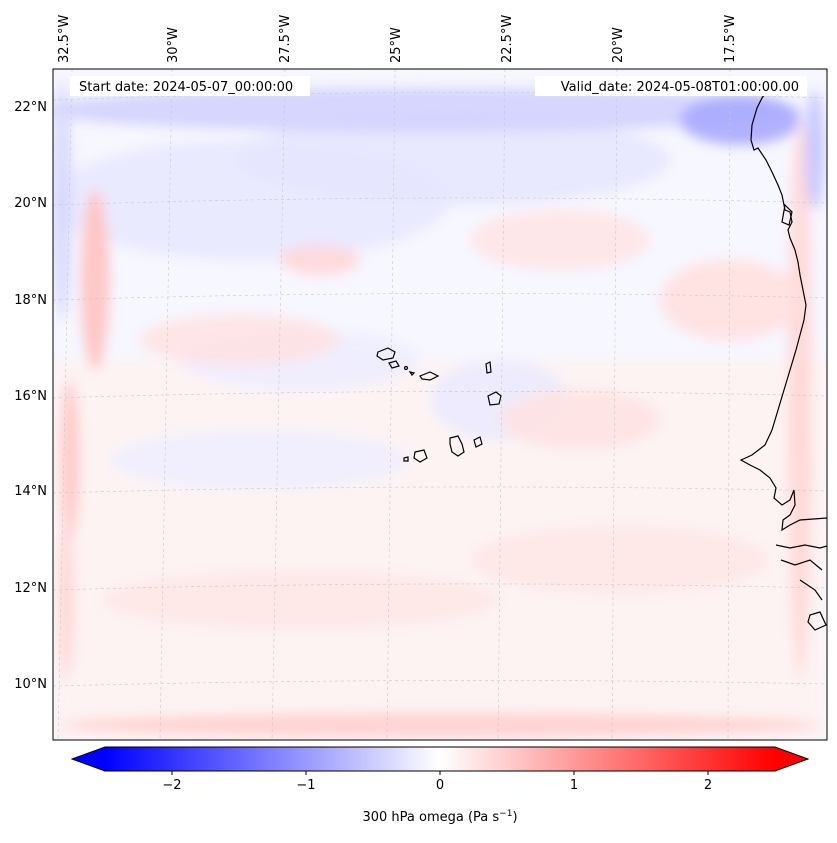  Describe the element at coordinates (791, 759) in the screenshot. I see `colorbar-extend-max` at that location.